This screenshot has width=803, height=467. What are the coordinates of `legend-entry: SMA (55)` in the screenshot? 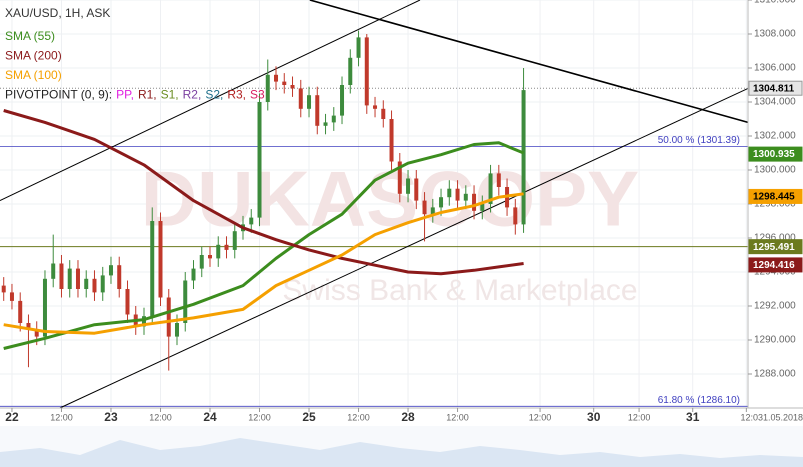 It's located at (30, 36).